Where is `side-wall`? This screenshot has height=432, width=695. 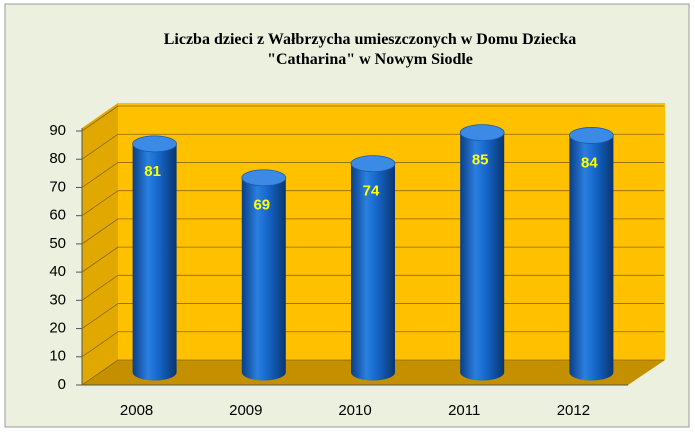
side-wall is located at coordinates (100, 244).